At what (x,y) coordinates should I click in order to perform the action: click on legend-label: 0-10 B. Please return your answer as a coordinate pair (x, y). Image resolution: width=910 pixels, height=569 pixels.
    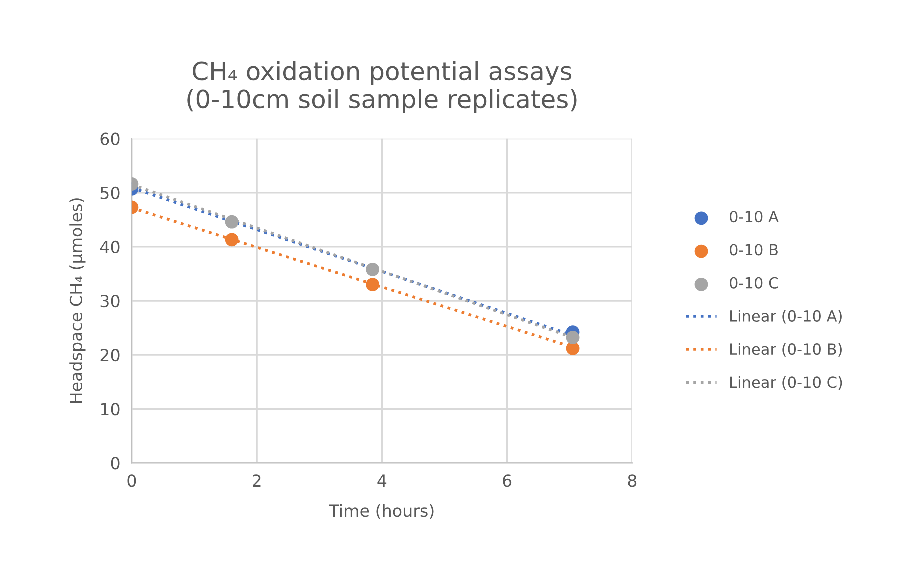
    Looking at the image, I should click on (754, 250).